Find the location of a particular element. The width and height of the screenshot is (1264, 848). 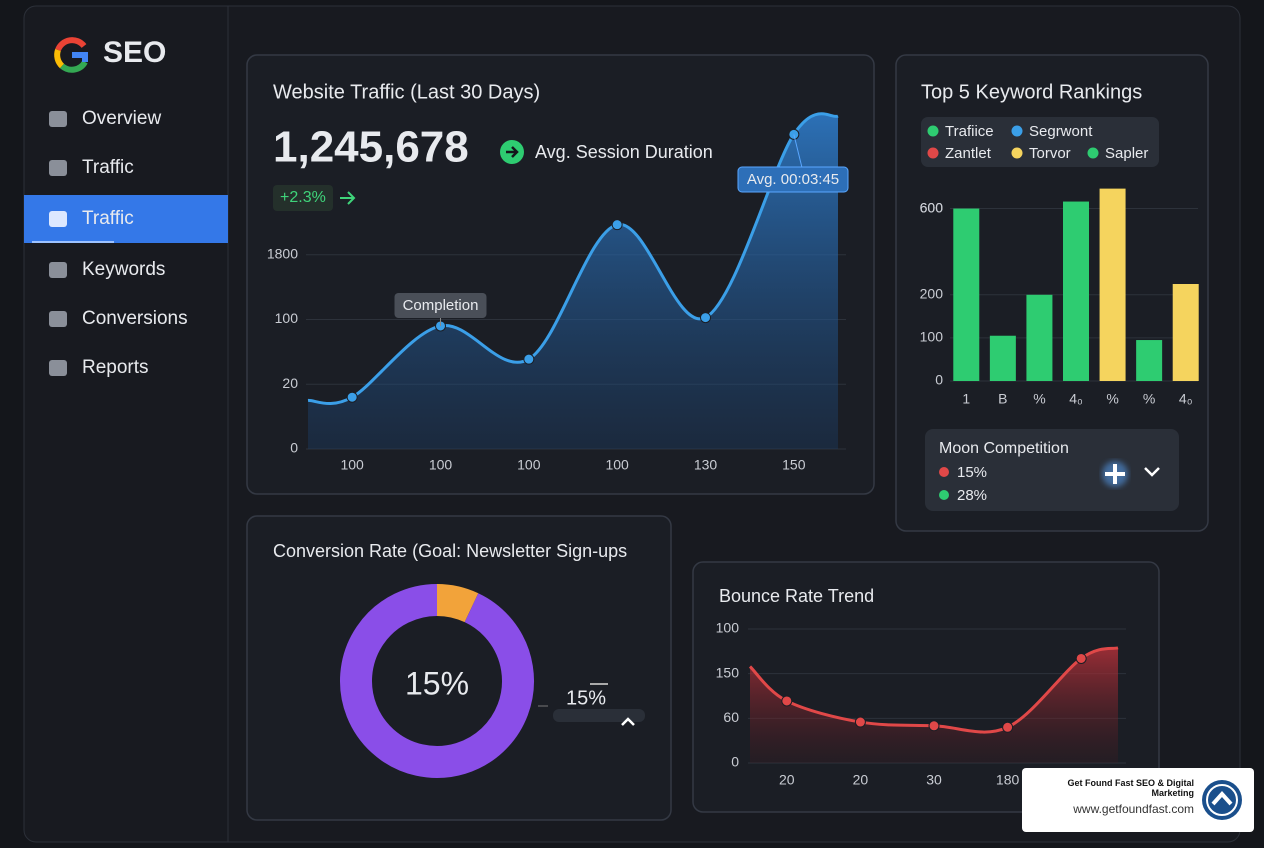

conversion-card is located at coordinates (459, 668).